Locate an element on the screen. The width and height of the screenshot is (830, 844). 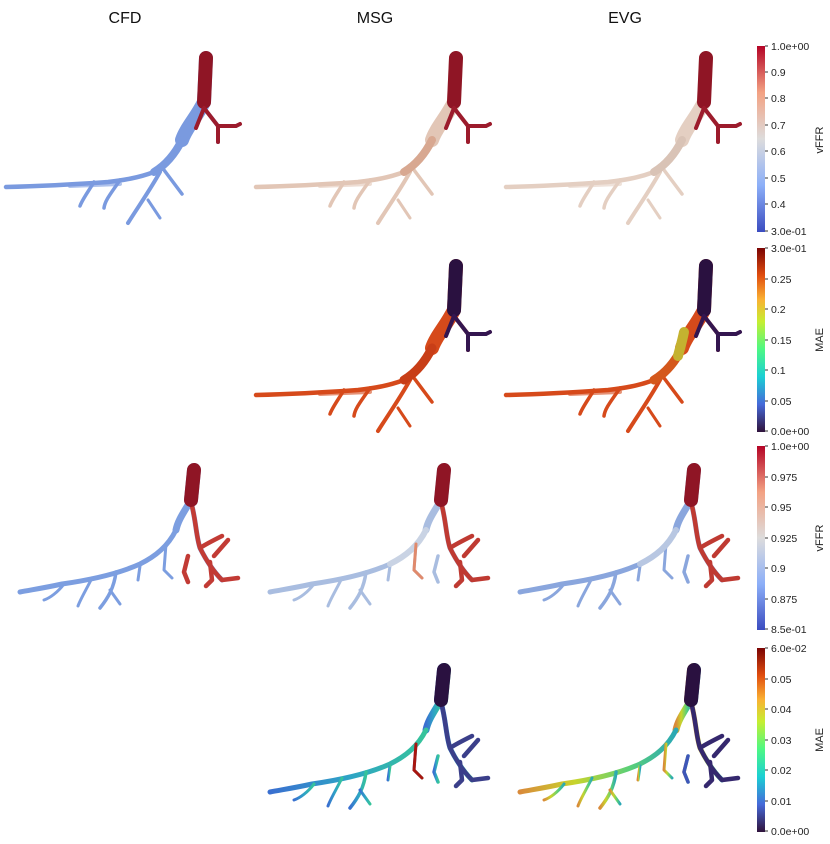
colorbar-tick: 0.15 is located at coordinates (781, 341).